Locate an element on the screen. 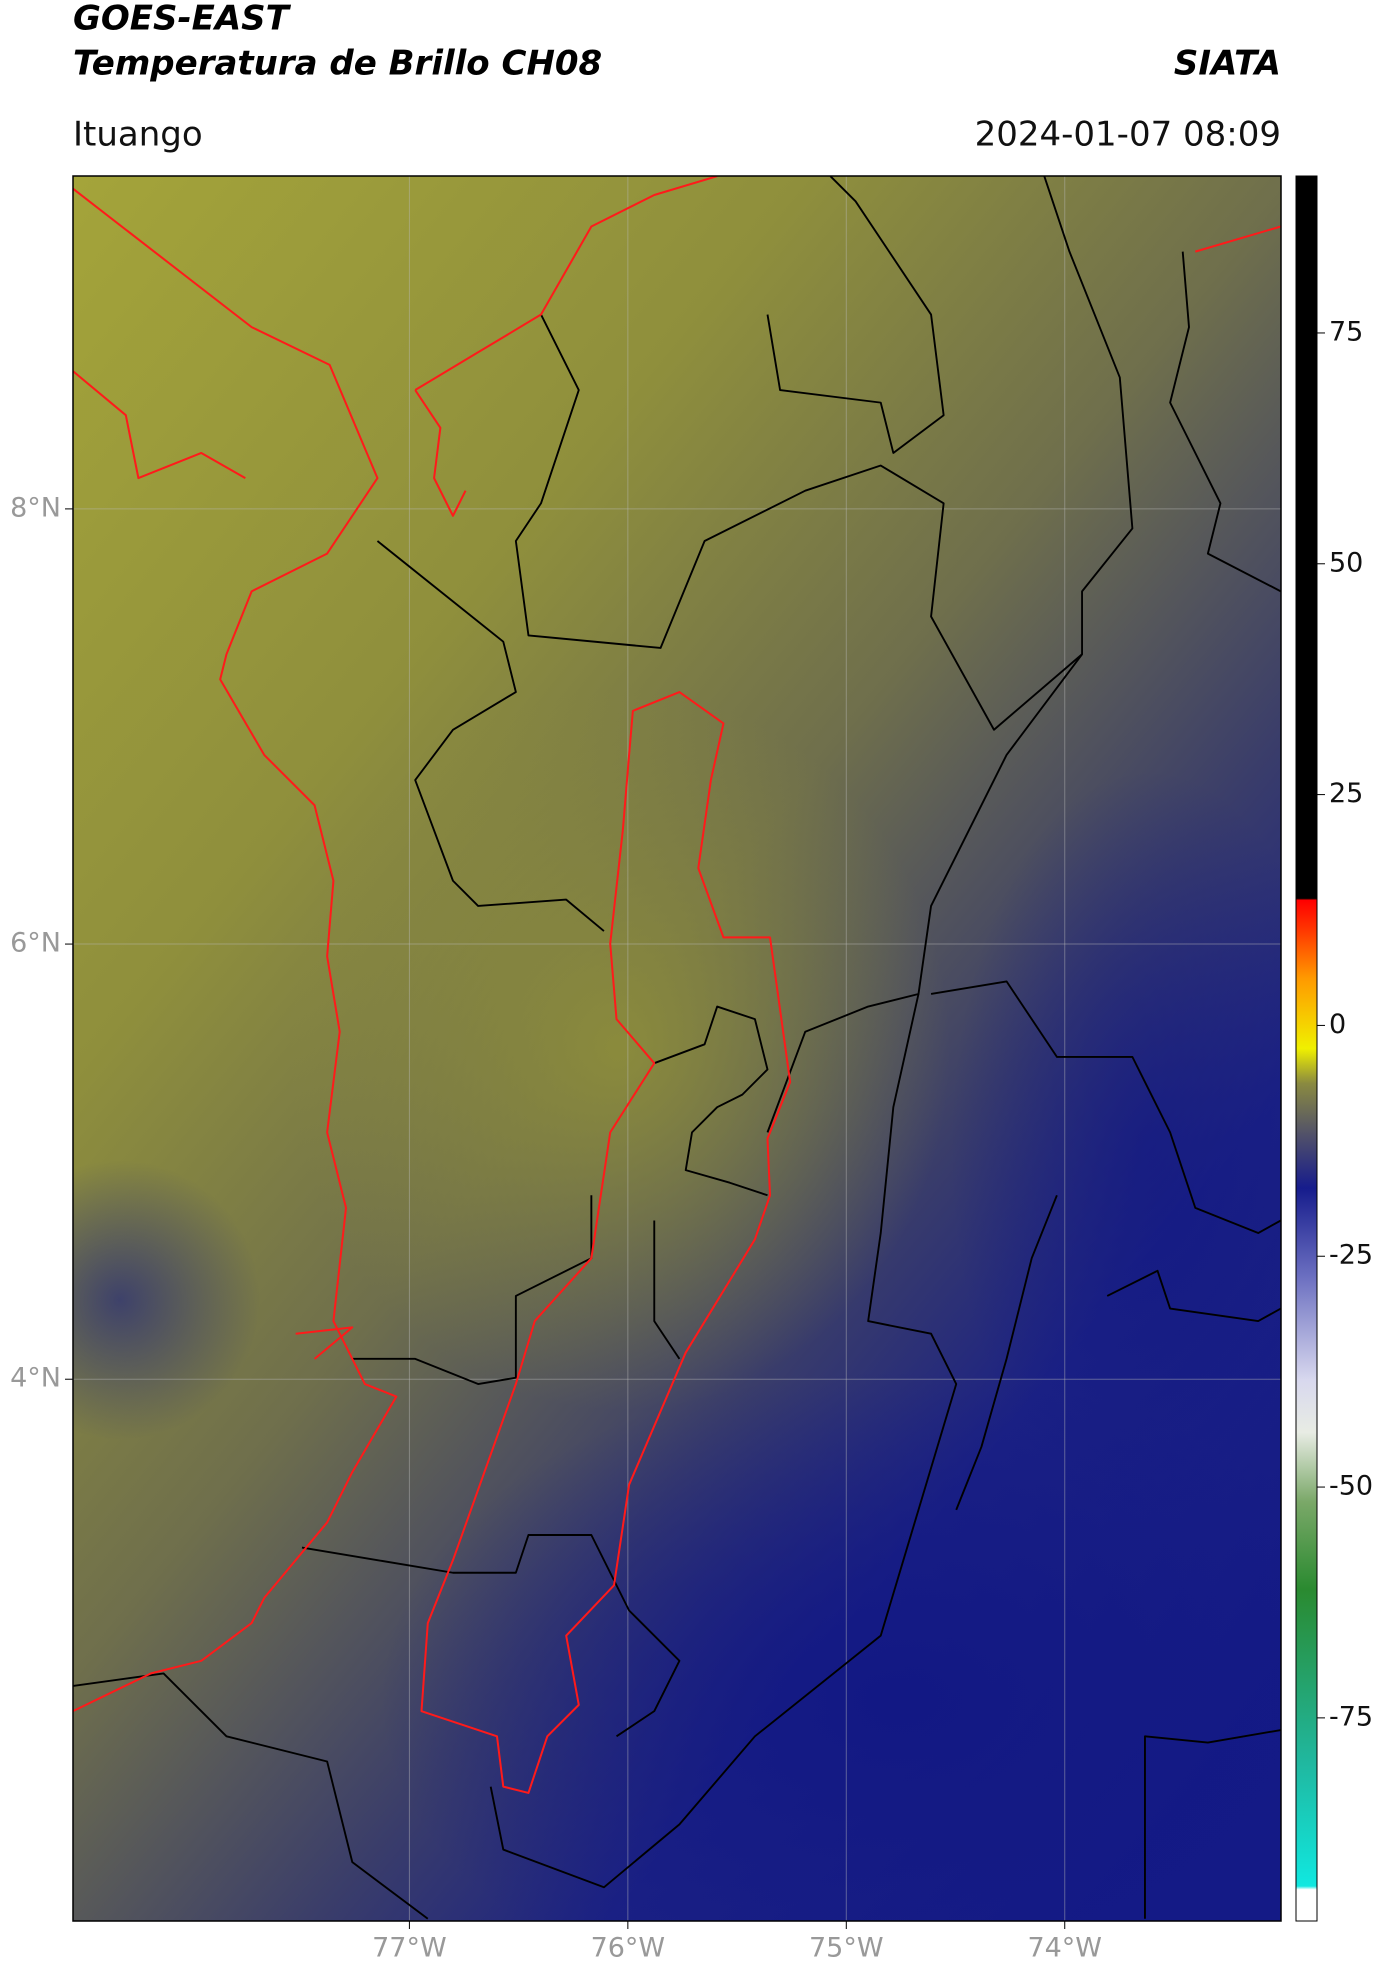  colorbar-tick-label: -50 is located at coordinates (1351, 1486).